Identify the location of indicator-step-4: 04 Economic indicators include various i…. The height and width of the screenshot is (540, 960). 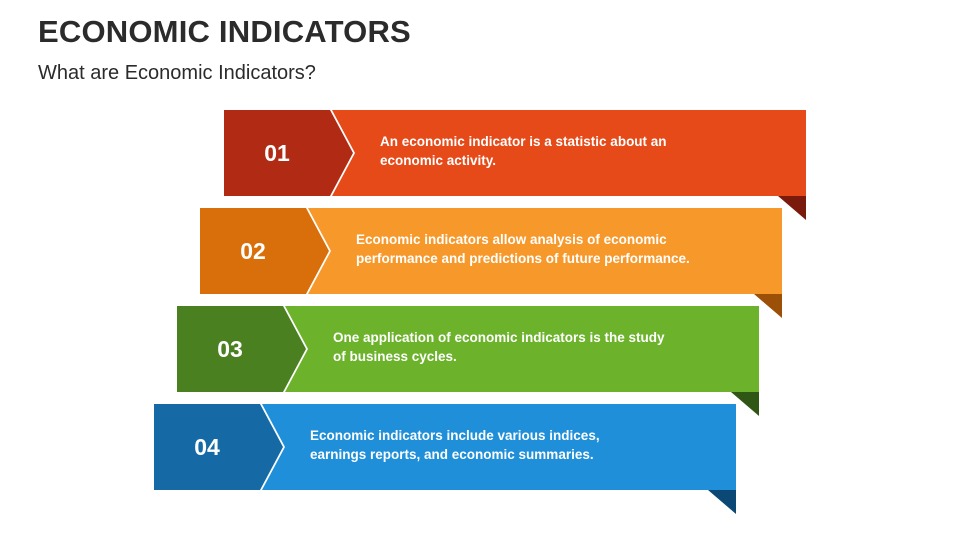
(484, 460).